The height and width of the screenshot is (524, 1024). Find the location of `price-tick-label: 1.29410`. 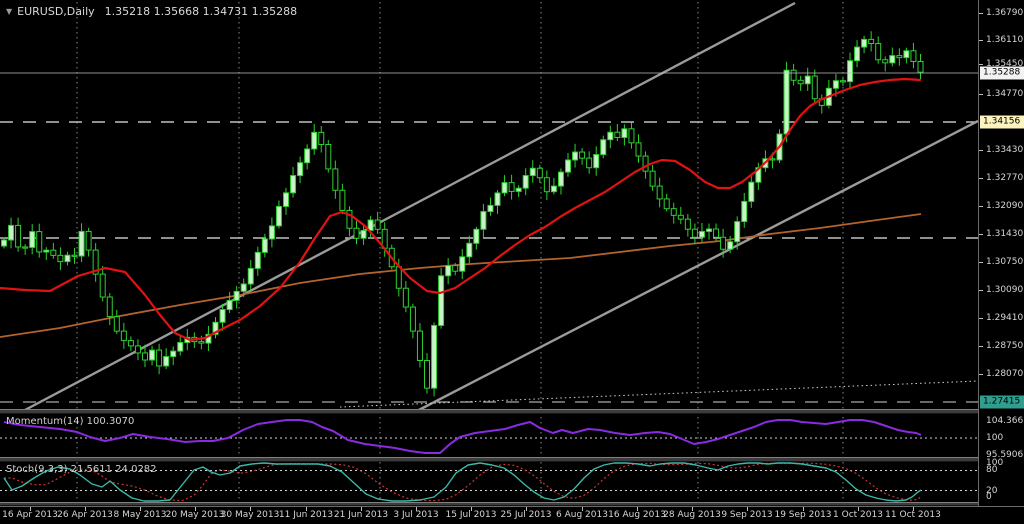

price-tick-label: 1.29410 is located at coordinates (1005, 318).